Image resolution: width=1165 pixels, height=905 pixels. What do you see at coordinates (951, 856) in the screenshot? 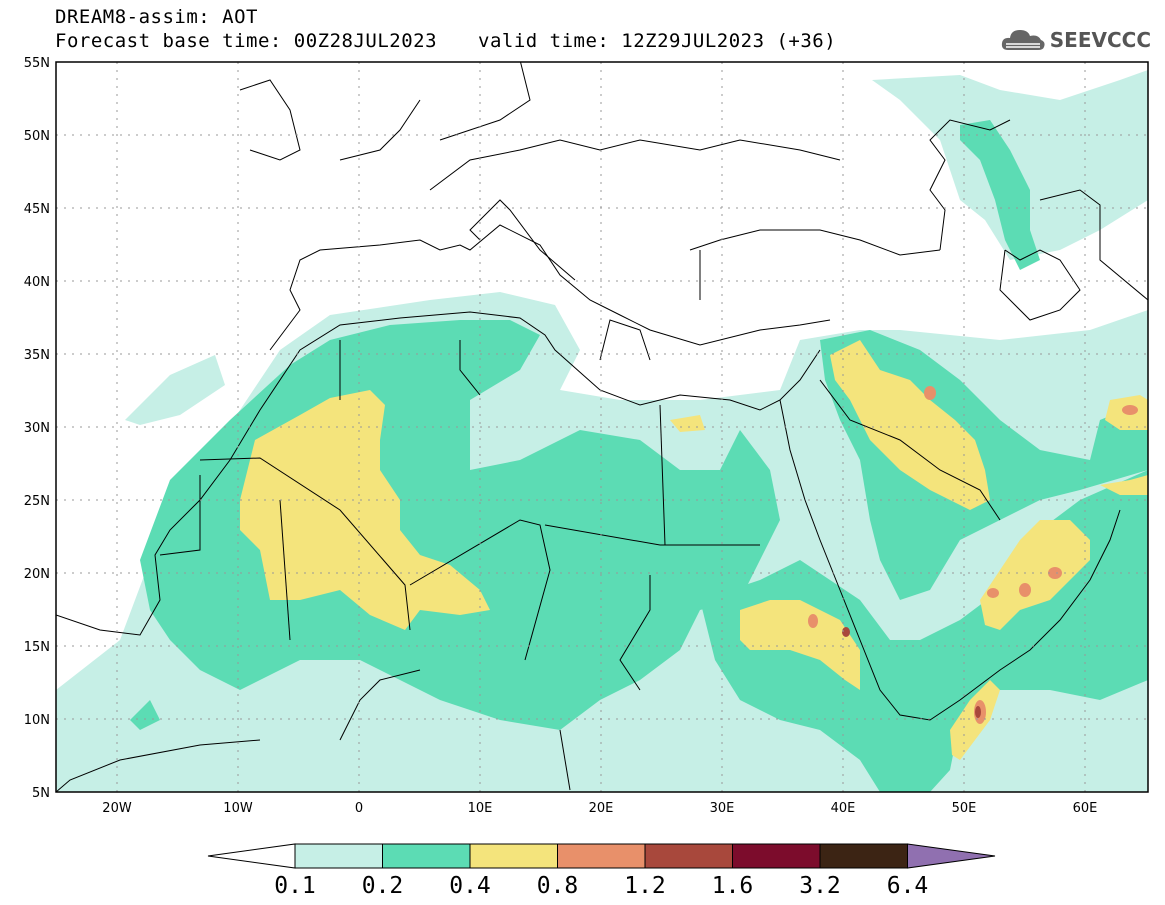
I see `colorbar-high-arrow` at bounding box center [951, 856].